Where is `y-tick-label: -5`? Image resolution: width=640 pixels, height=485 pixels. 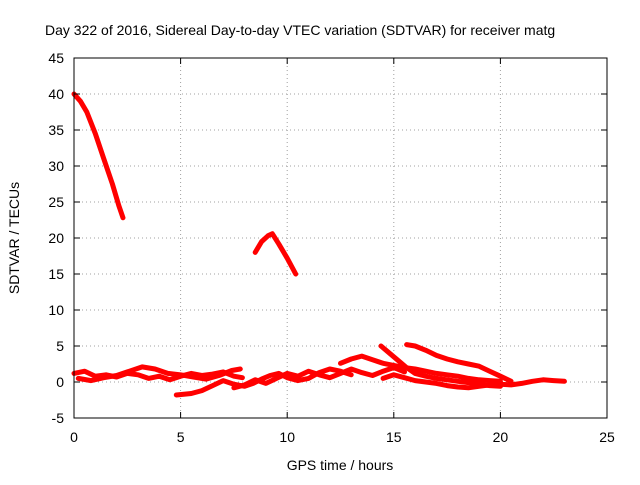 y-tick-label: -5 is located at coordinates (58, 418).